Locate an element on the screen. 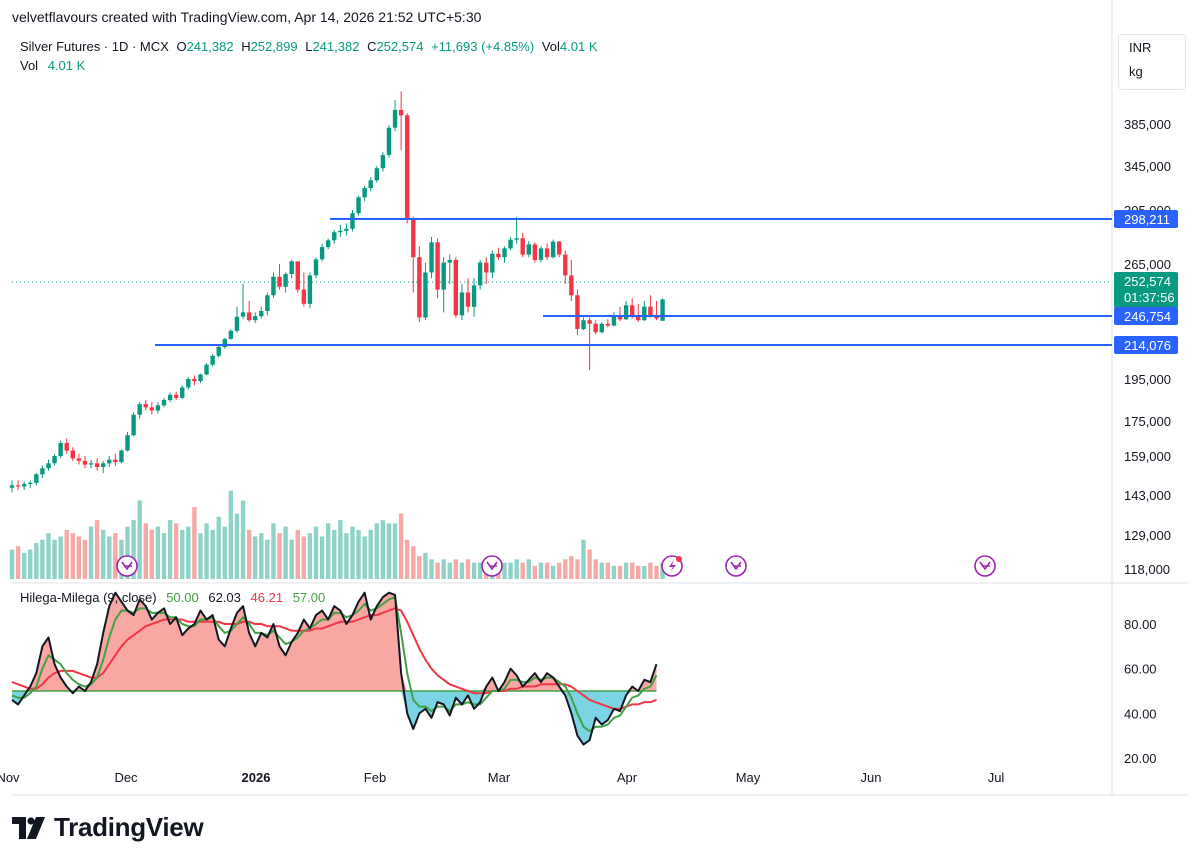 The image size is (1200, 860). tradingview-logo: TradingView is located at coordinates (108, 827).